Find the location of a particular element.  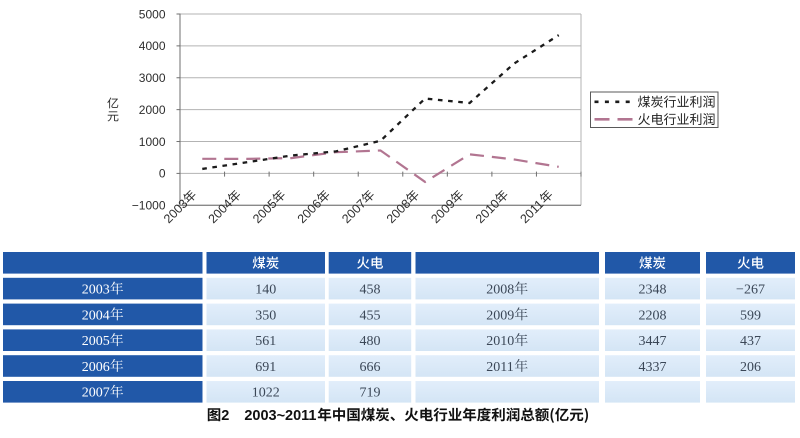

svg-text: 2006 is located at coordinates (96, 367).